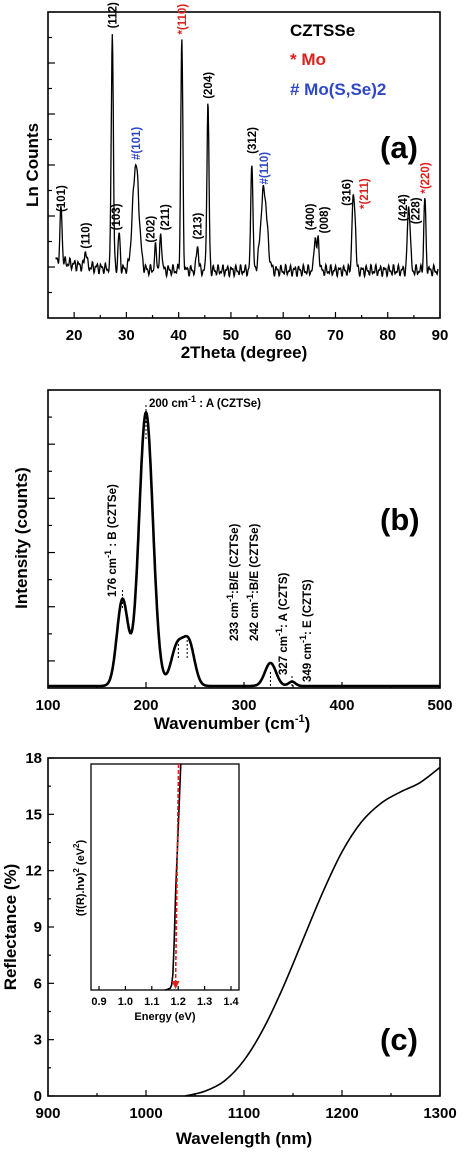 This screenshot has width=474, height=1160. Describe the element at coordinates (404, 207) in the screenshot. I see `peak-label: (424)` at that location.